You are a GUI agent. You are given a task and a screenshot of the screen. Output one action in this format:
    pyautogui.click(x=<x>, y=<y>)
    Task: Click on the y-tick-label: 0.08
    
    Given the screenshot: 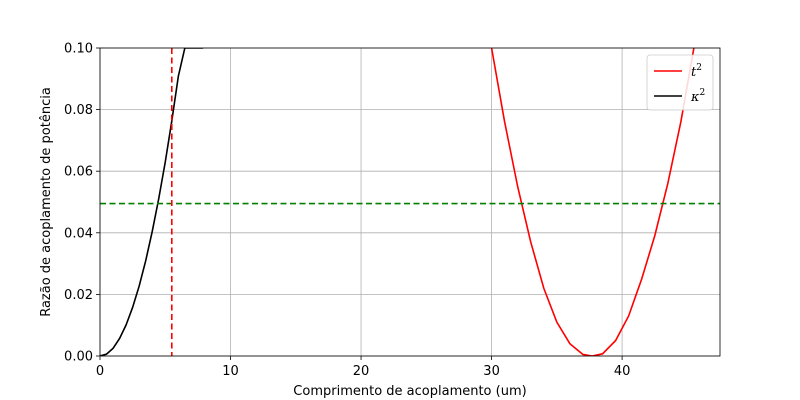 What is the action you would take?
    pyautogui.click(x=78, y=110)
    